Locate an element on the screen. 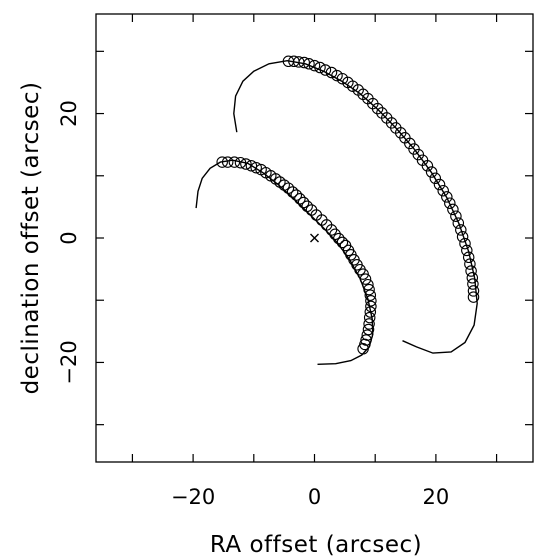 The width and height of the screenshot is (544, 559). x-tick-labels: −20 0 20 is located at coordinates (310, 497).